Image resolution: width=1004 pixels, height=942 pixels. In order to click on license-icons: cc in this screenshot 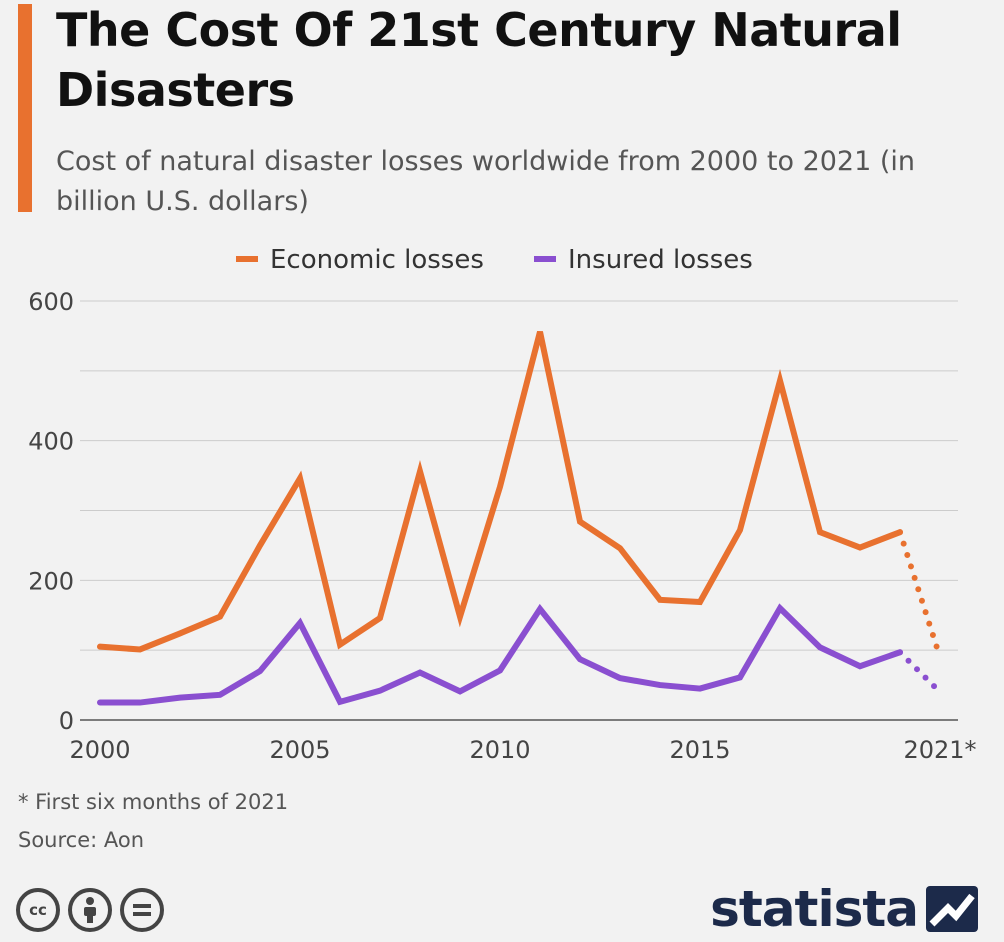, I will do `click(90, 910)`.